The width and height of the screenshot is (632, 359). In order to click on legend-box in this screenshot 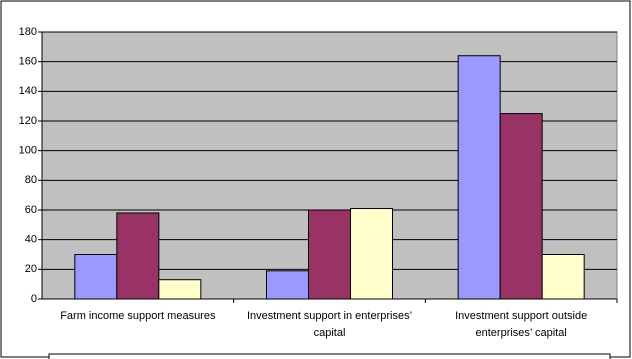, I will do `click(329, 356)`.